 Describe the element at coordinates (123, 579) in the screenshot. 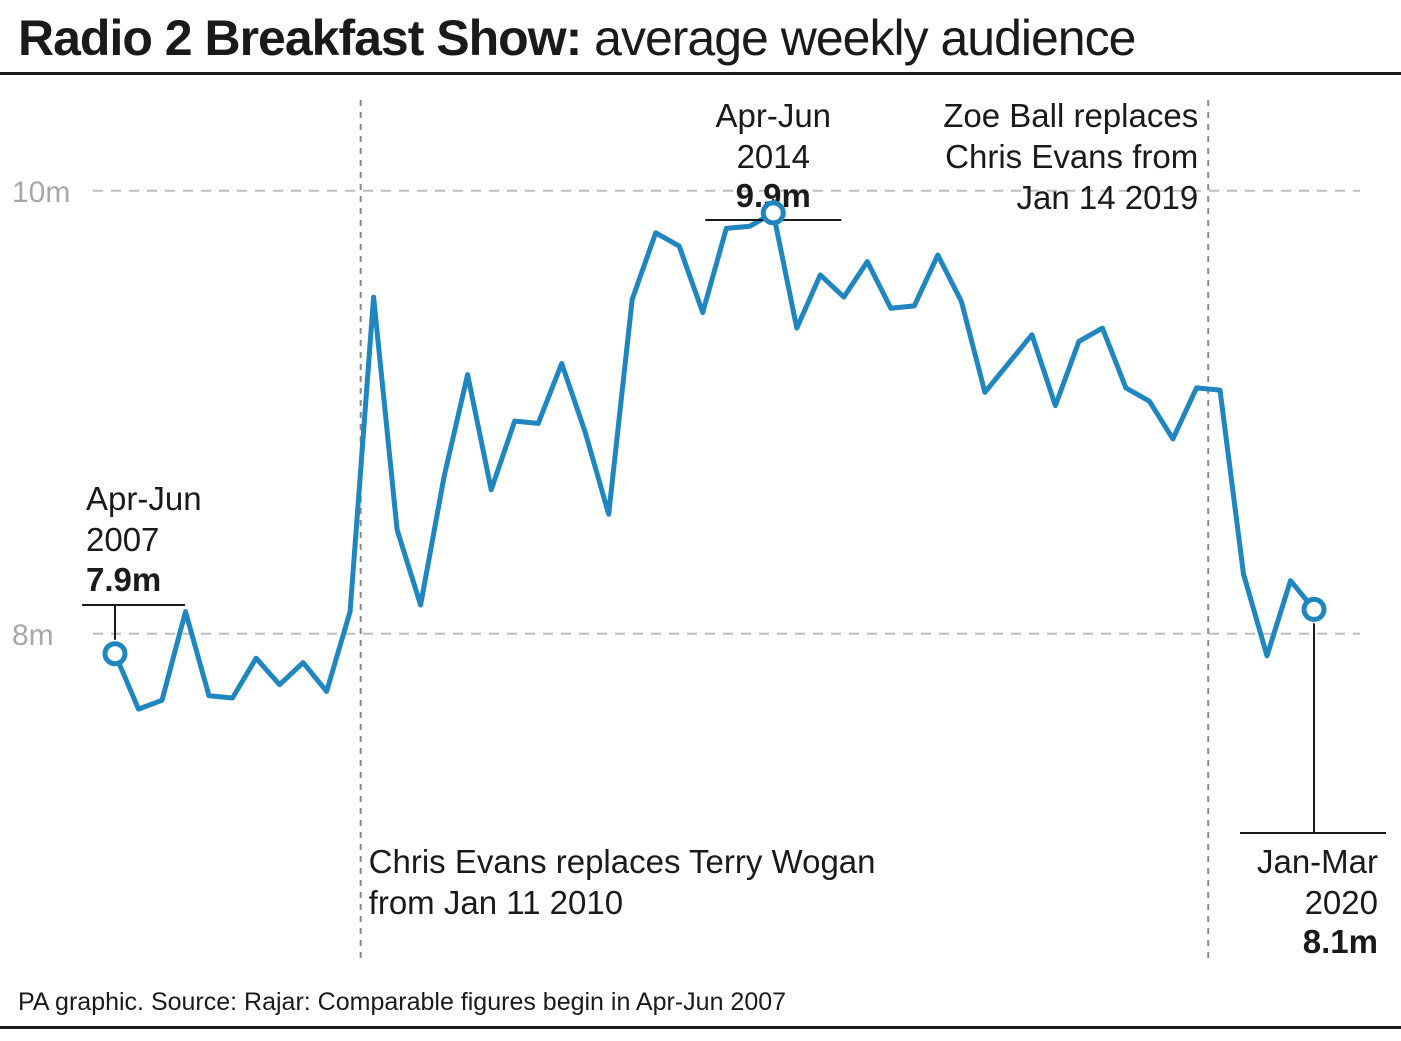

I see `annotation-start-value: 7.9m` at that location.